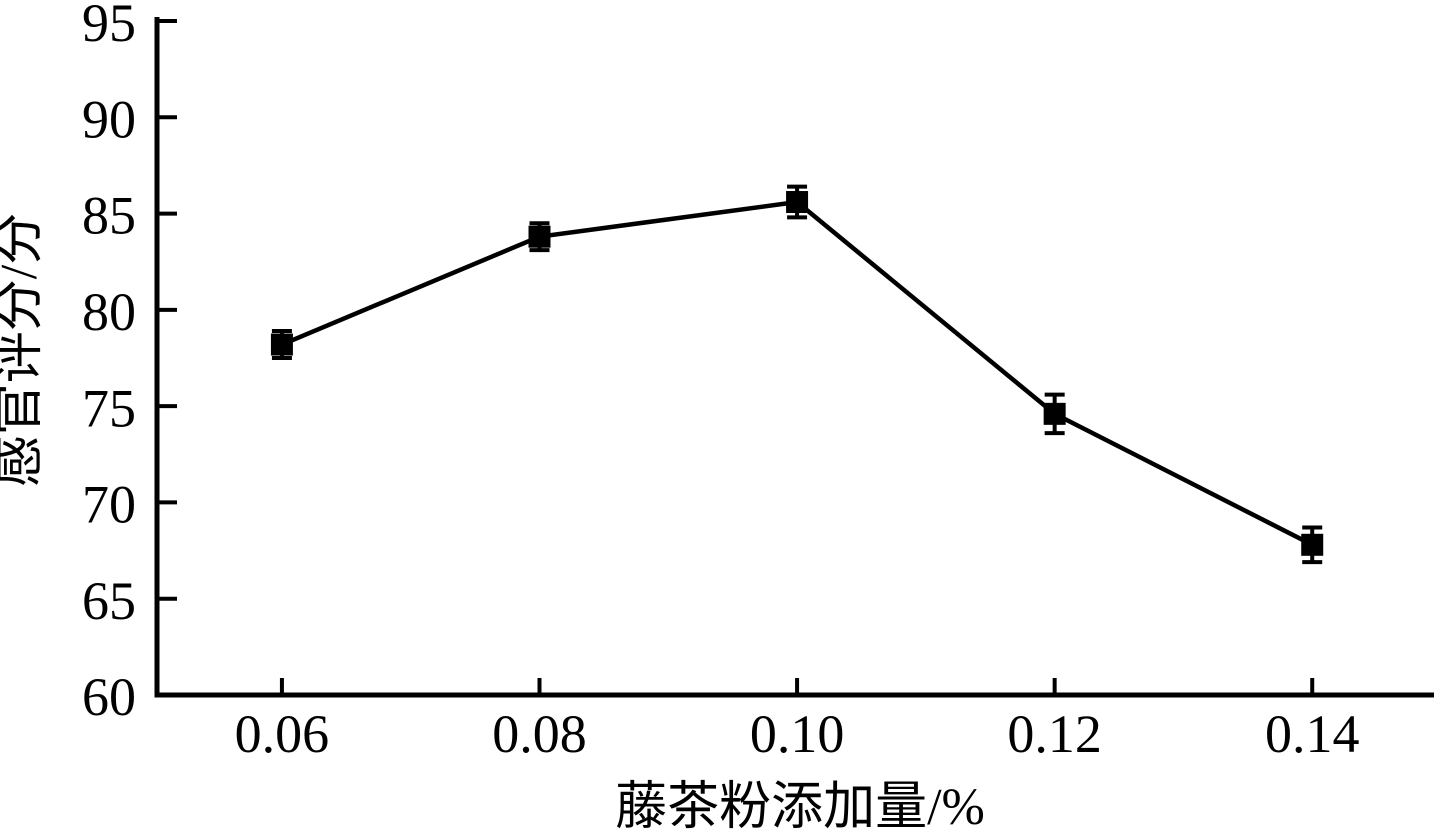 Image resolution: width=1439 pixels, height=837 pixels. Describe the element at coordinates (109, 312) in the screenshot. I see `y-tick-label: 80` at that location.